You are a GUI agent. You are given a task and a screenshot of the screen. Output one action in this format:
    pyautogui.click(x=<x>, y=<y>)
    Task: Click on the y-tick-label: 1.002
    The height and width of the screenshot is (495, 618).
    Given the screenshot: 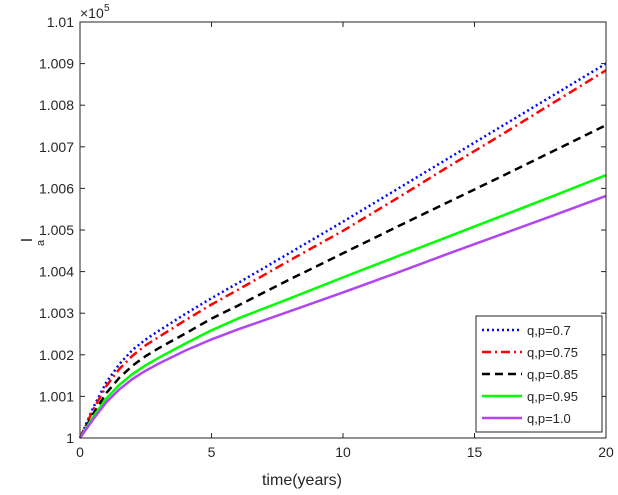 What is the action you would take?
    pyautogui.click(x=56, y=355)
    